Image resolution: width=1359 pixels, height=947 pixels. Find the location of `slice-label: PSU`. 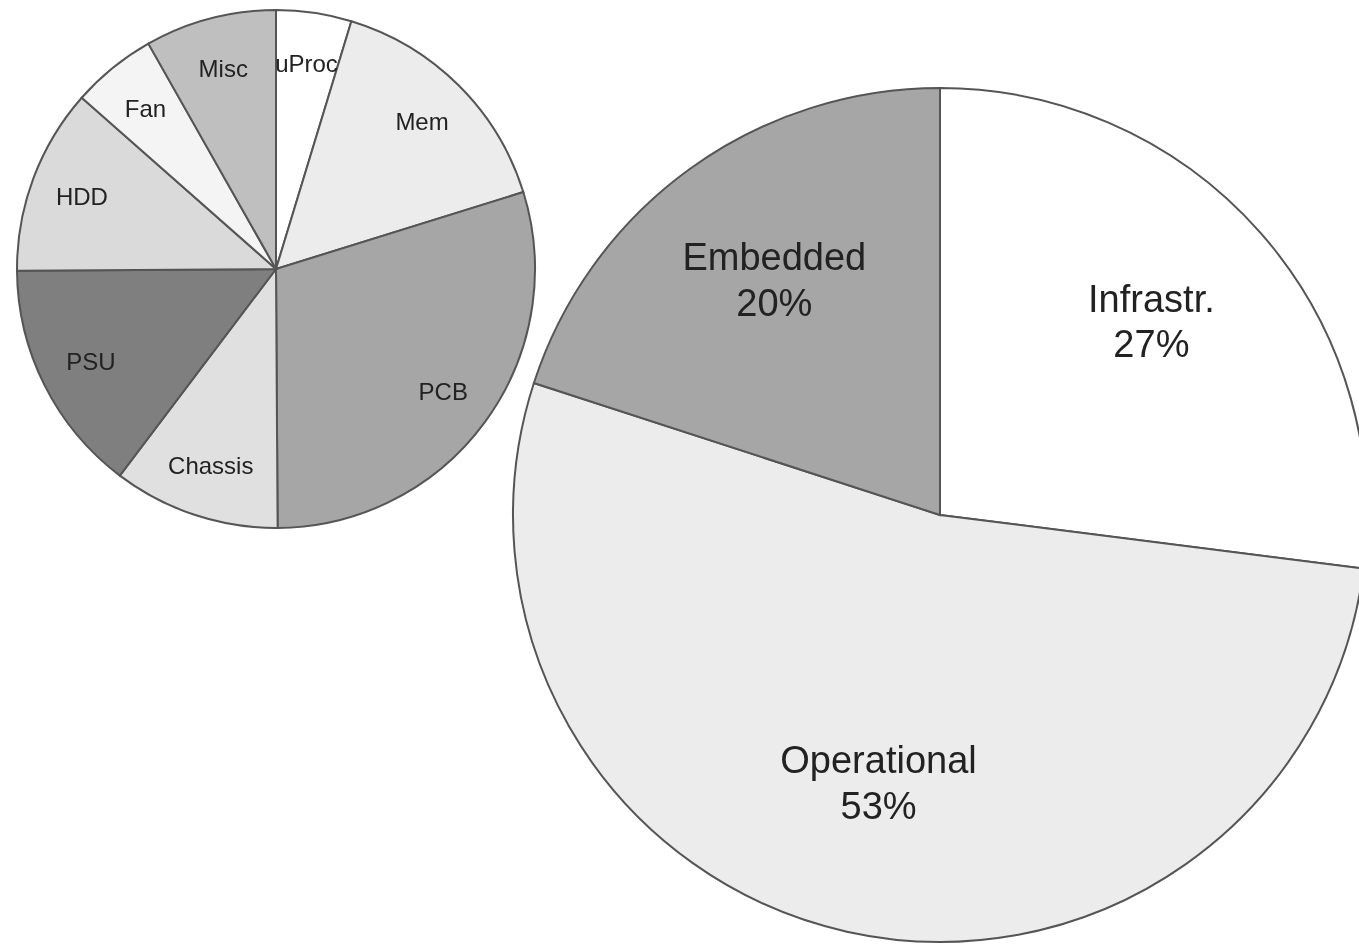

slice-label: PSU is located at coordinates (91, 362).